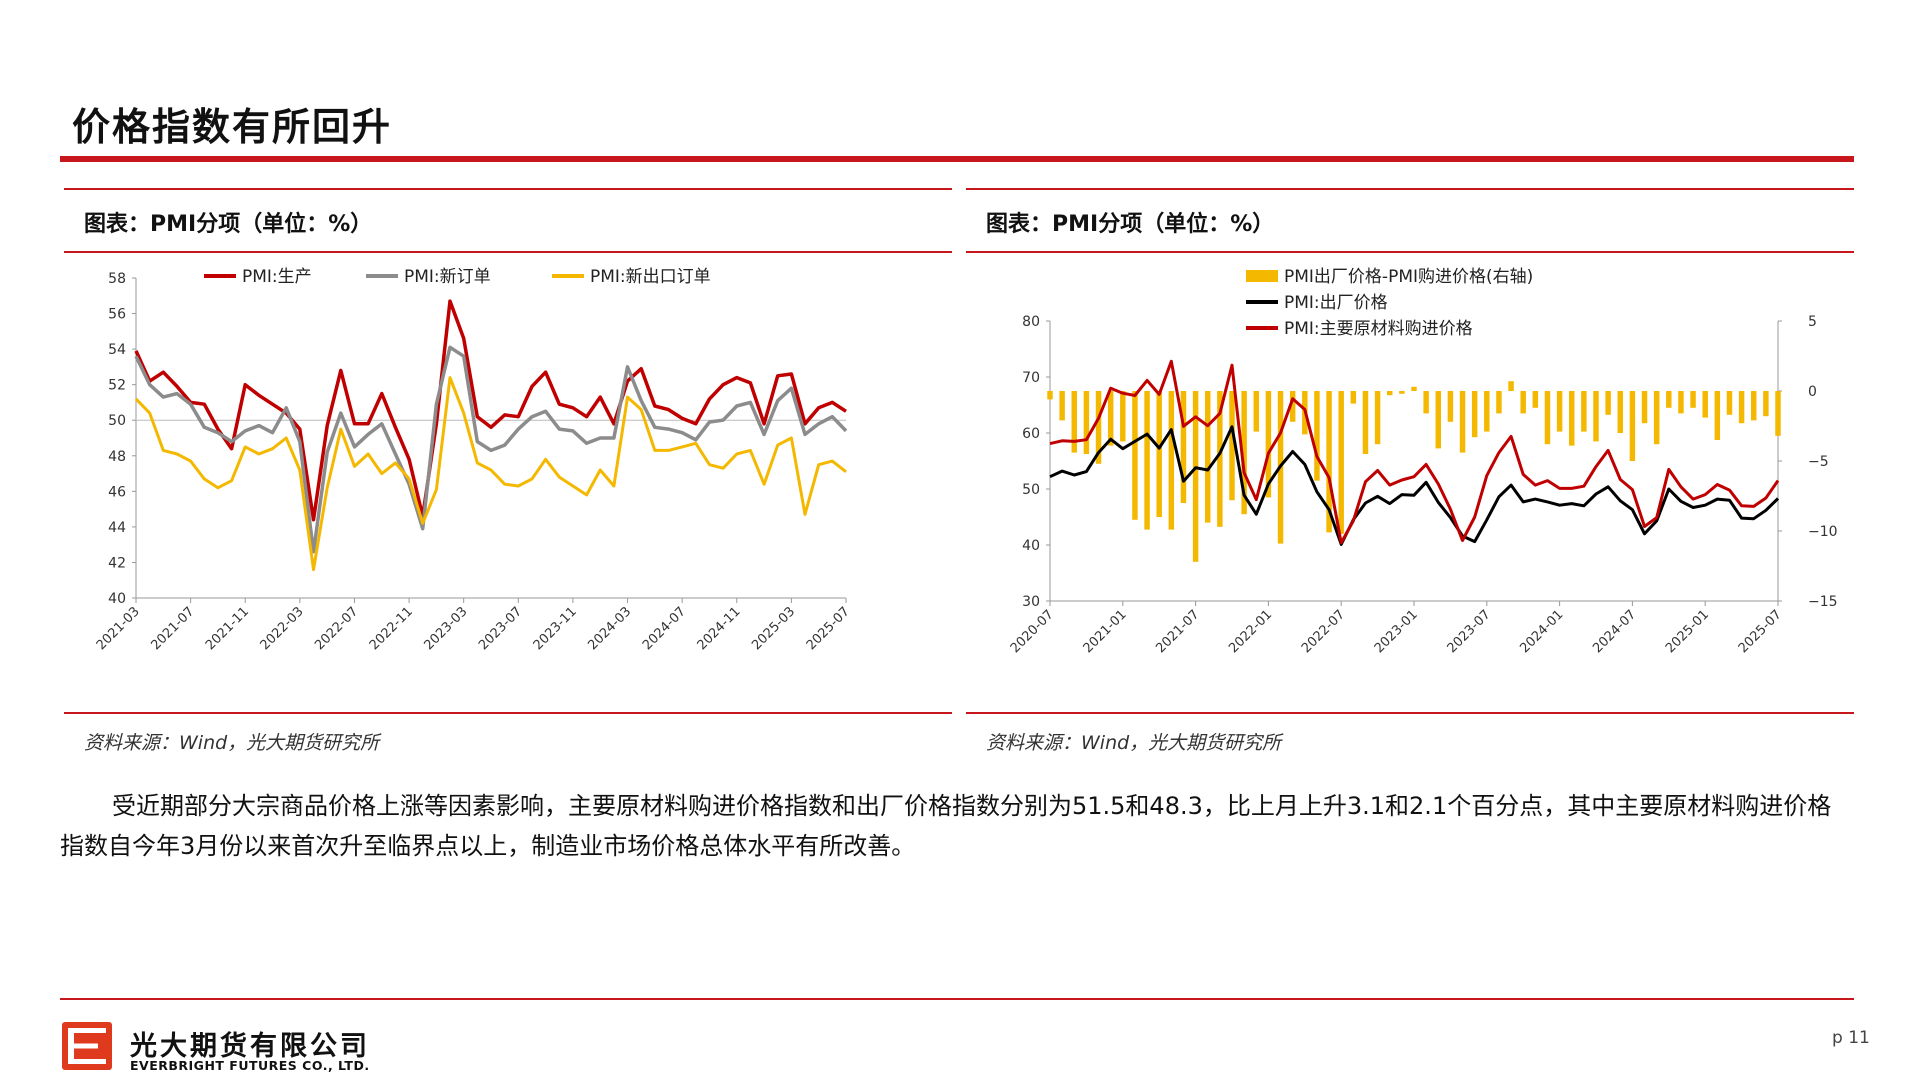 This screenshot has height=1080, width=1920. What do you see at coordinates (508, 713) in the screenshot?
I see `panel-bottom-rule` at bounding box center [508, 713].